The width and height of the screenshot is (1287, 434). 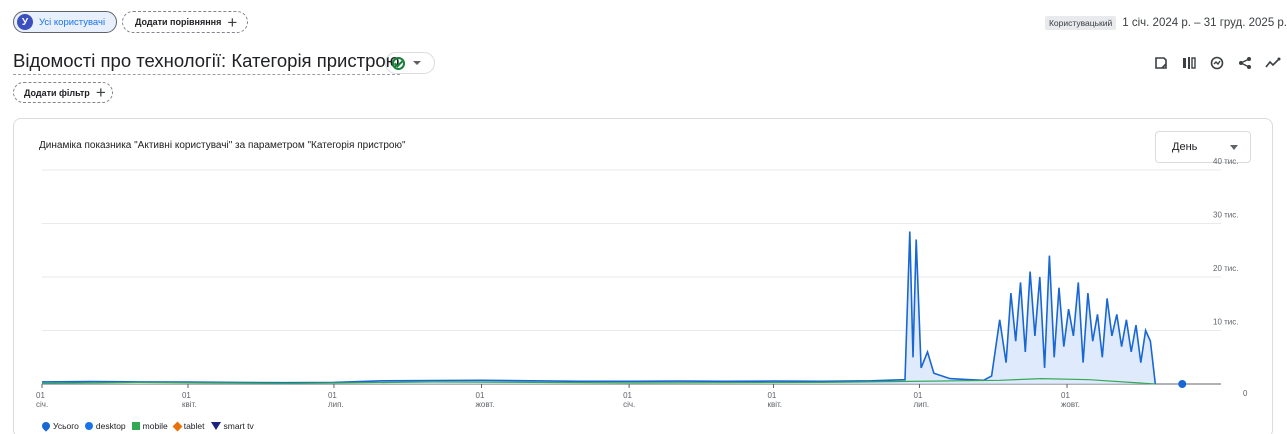 I want to click on legend-label: Усього, so click(x=66, y=426).